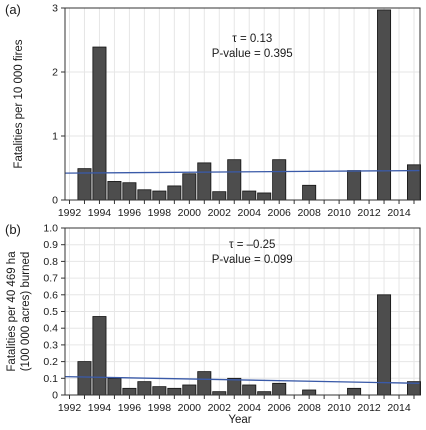  Describe the element at coordinates (50, 229) in the screenshot. I see `y-tick-label: 1.0` at that location.